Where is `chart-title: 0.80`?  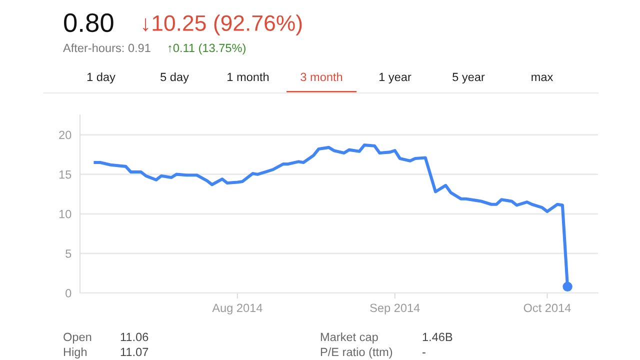 chart-title: 0.80 is located at coordinates (89, 22).